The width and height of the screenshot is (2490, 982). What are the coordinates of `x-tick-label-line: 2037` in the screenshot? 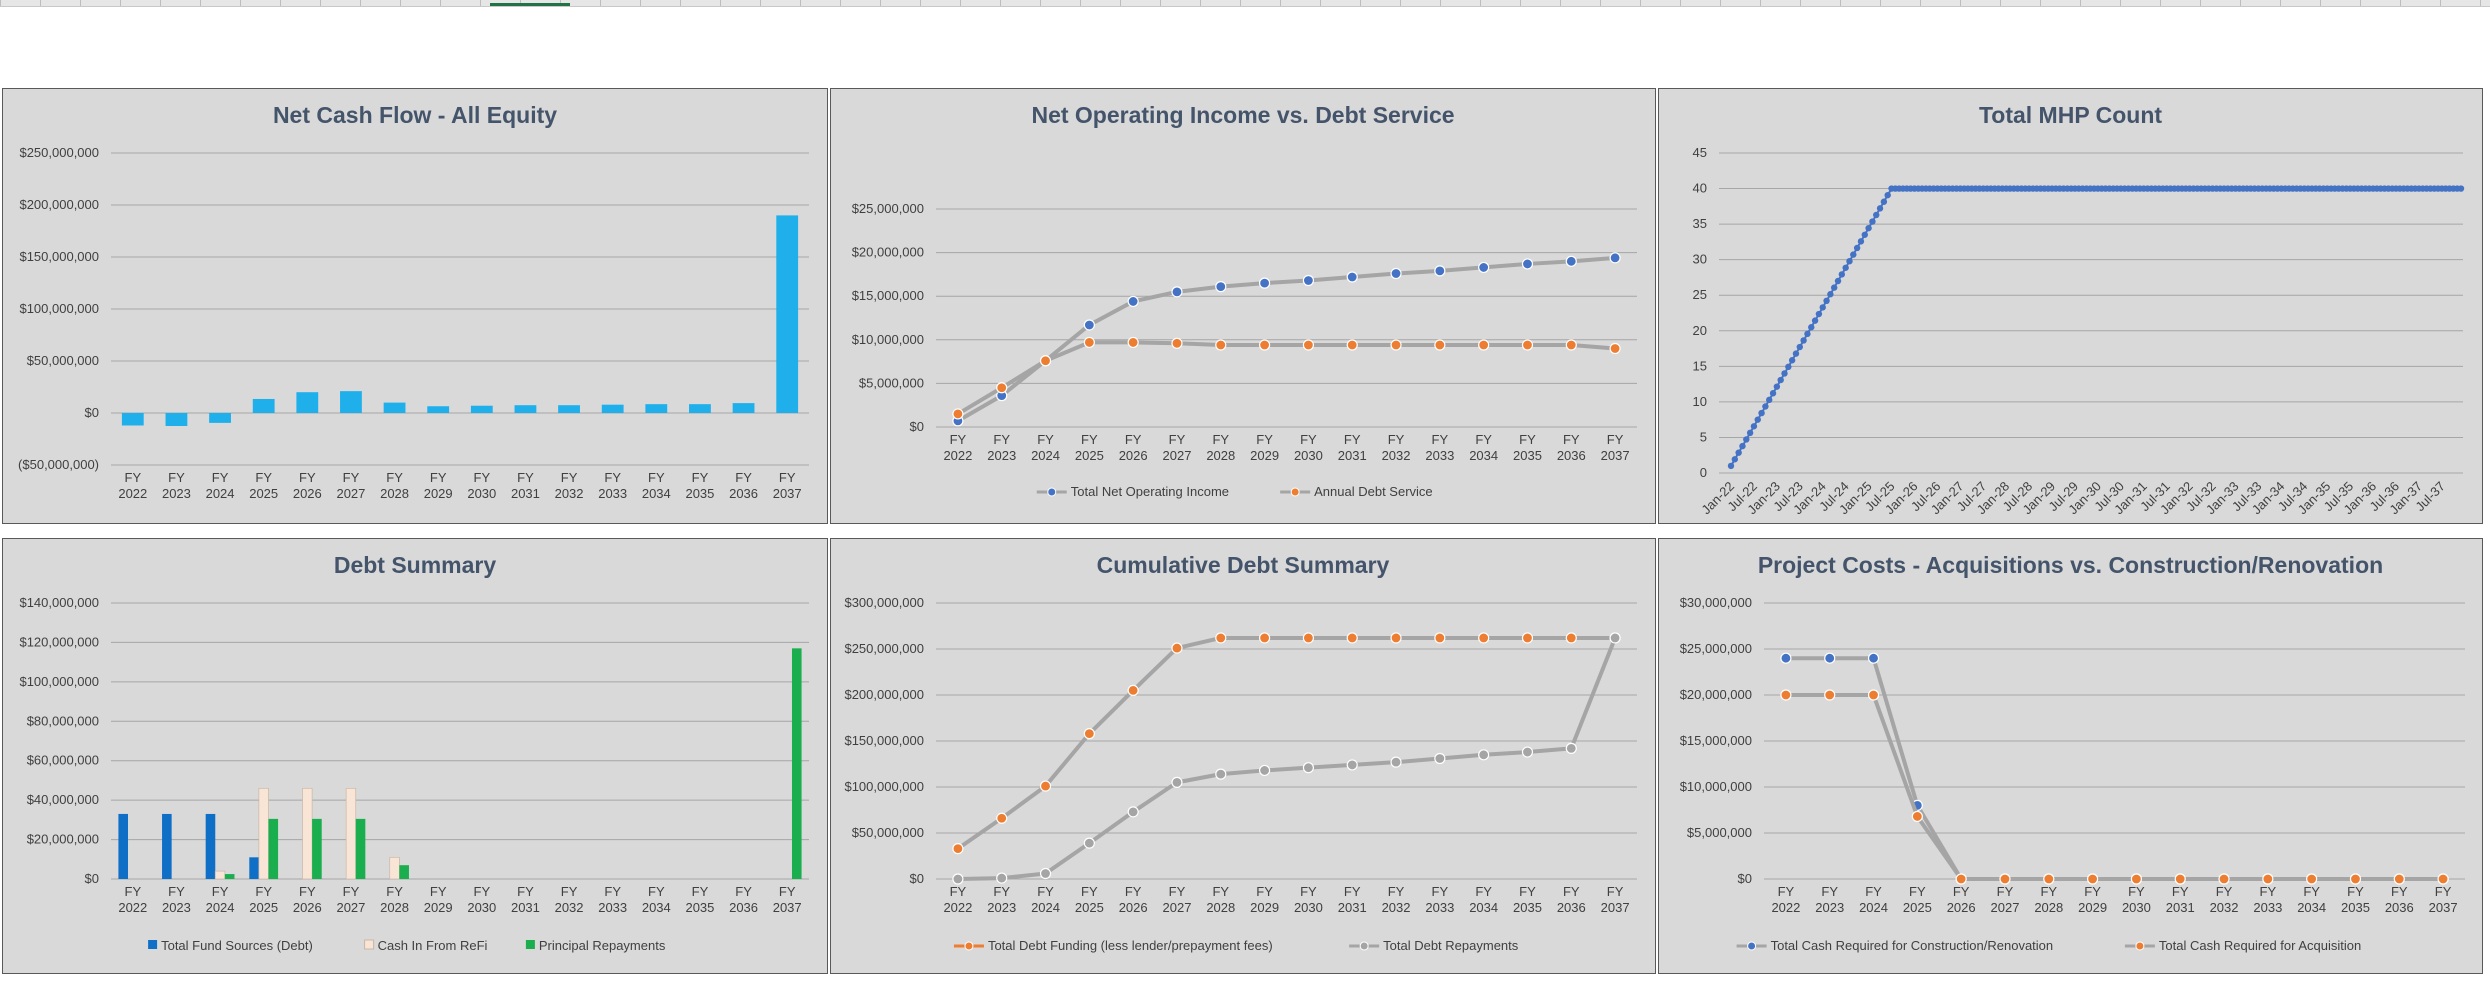 It's located at (1615, 907).